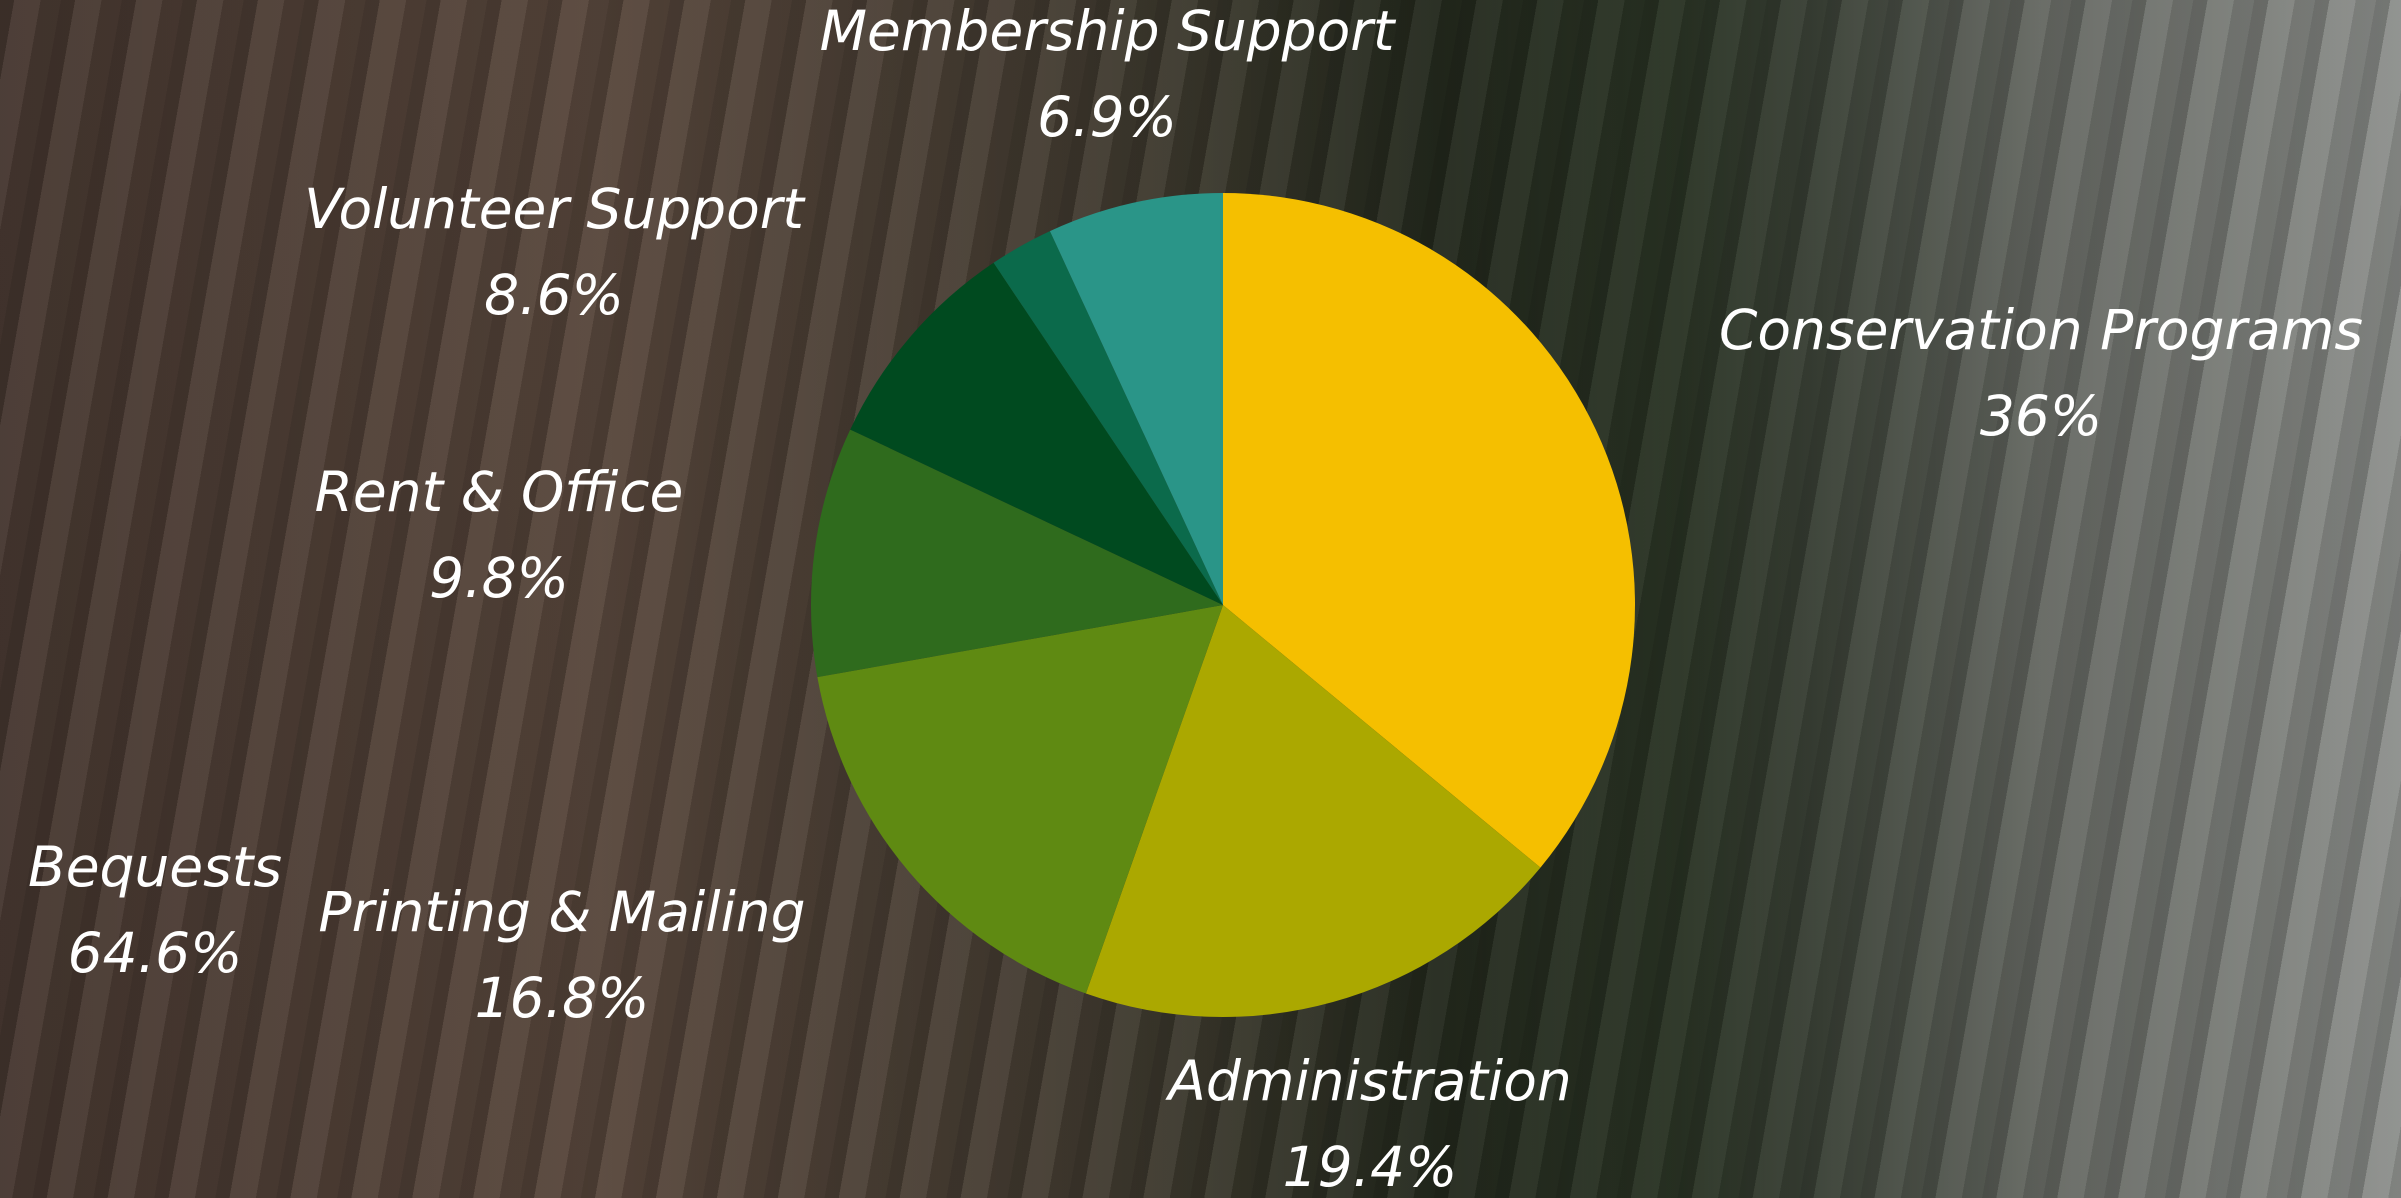 The height and width of the screenshot is (1198, 2401). Describe the element at coordinates (561, 912) in the screenshot. I see `slice-label: Printing & Mailing` at that location.